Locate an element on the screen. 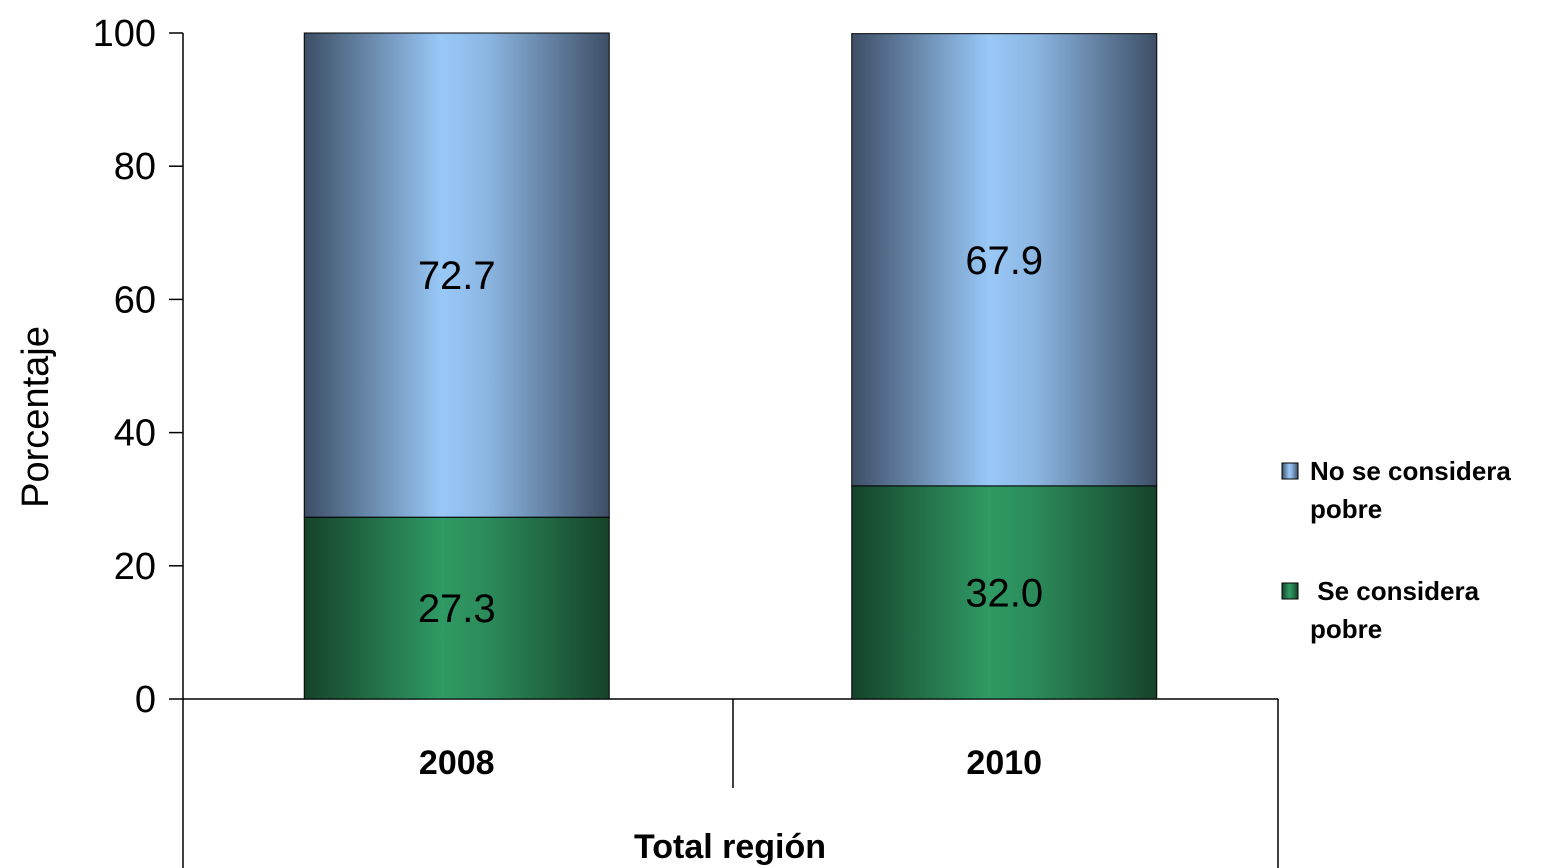 Image resolution: width=1565 pixels, height=868 pixels. legend-label-1-line-0: Se considera is located at coordinates (1395, 591).